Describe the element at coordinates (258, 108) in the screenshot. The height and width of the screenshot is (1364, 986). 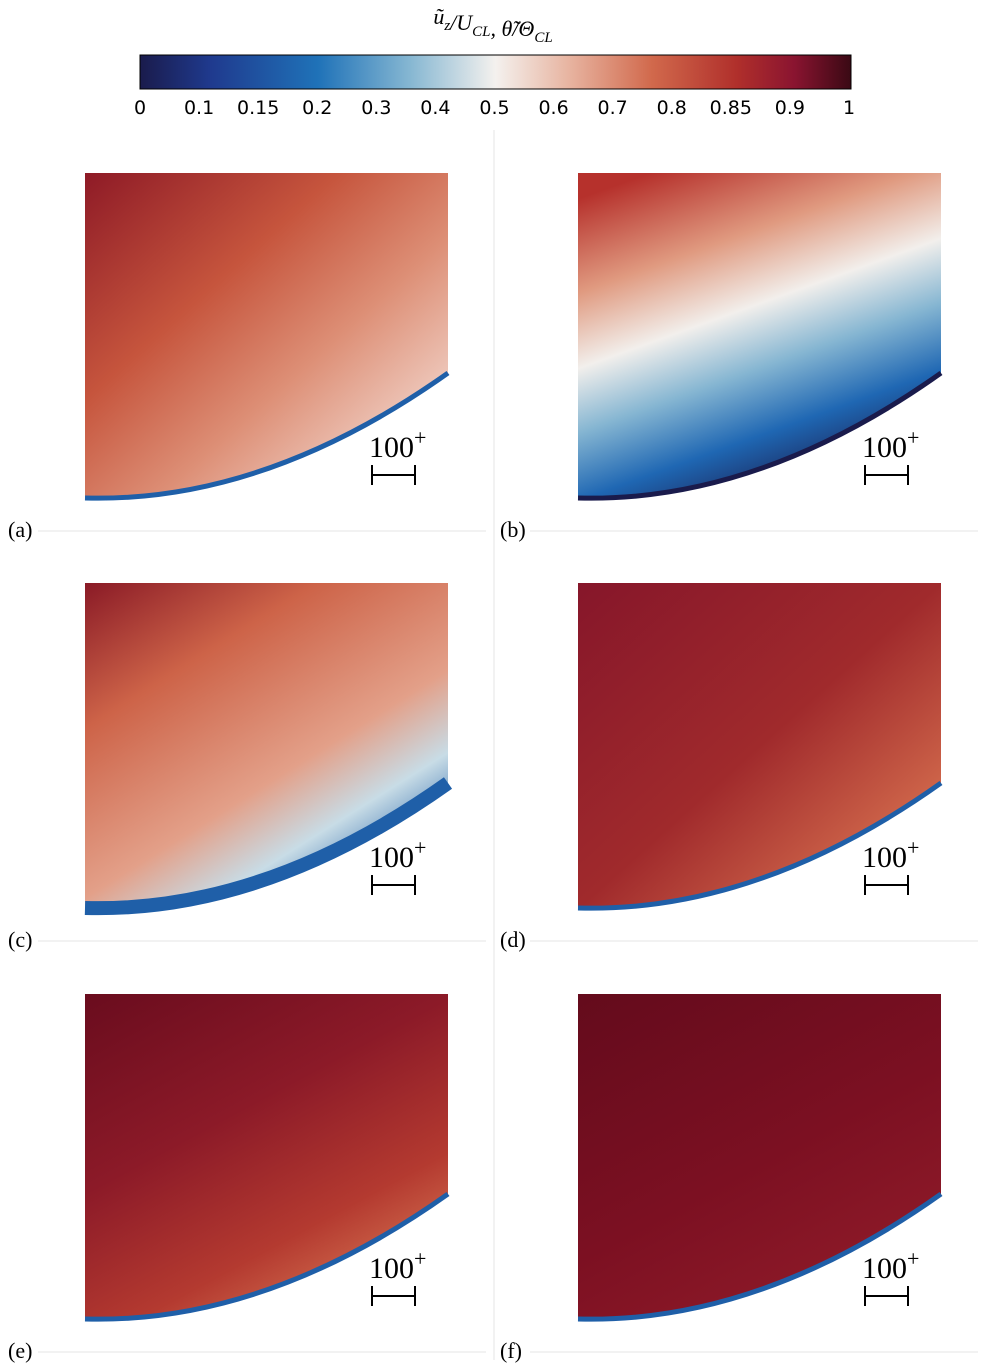
I see `colorbar-tick-label: 0.15` at that location.